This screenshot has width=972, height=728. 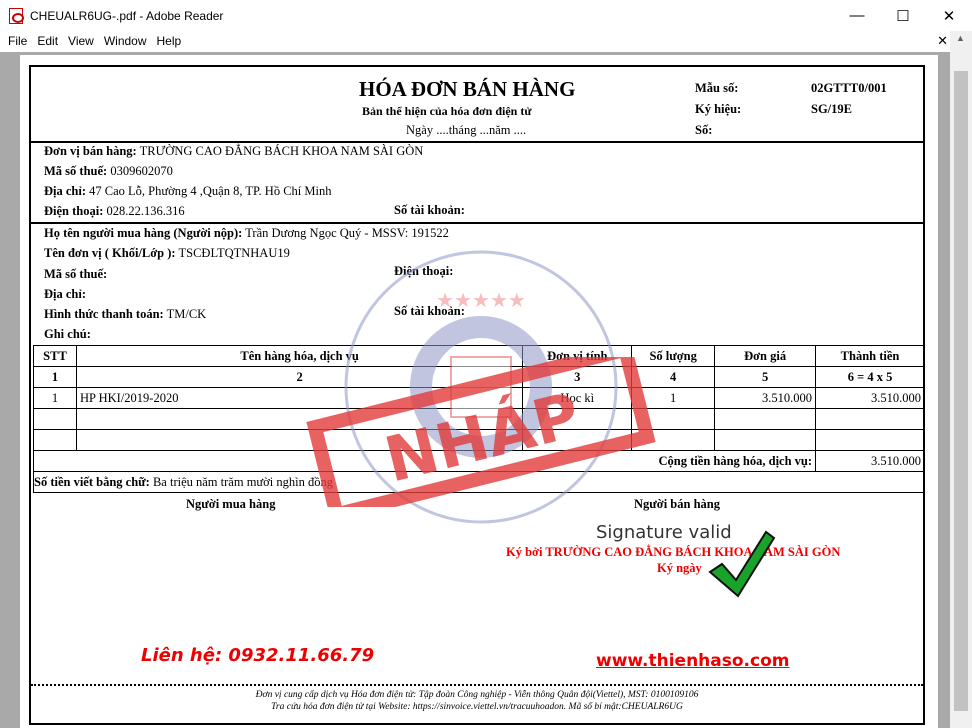 What do you see at coordinates (949, 16) in the screenshot?
I see `close-button: ✕` at bounding box center [949, 16].